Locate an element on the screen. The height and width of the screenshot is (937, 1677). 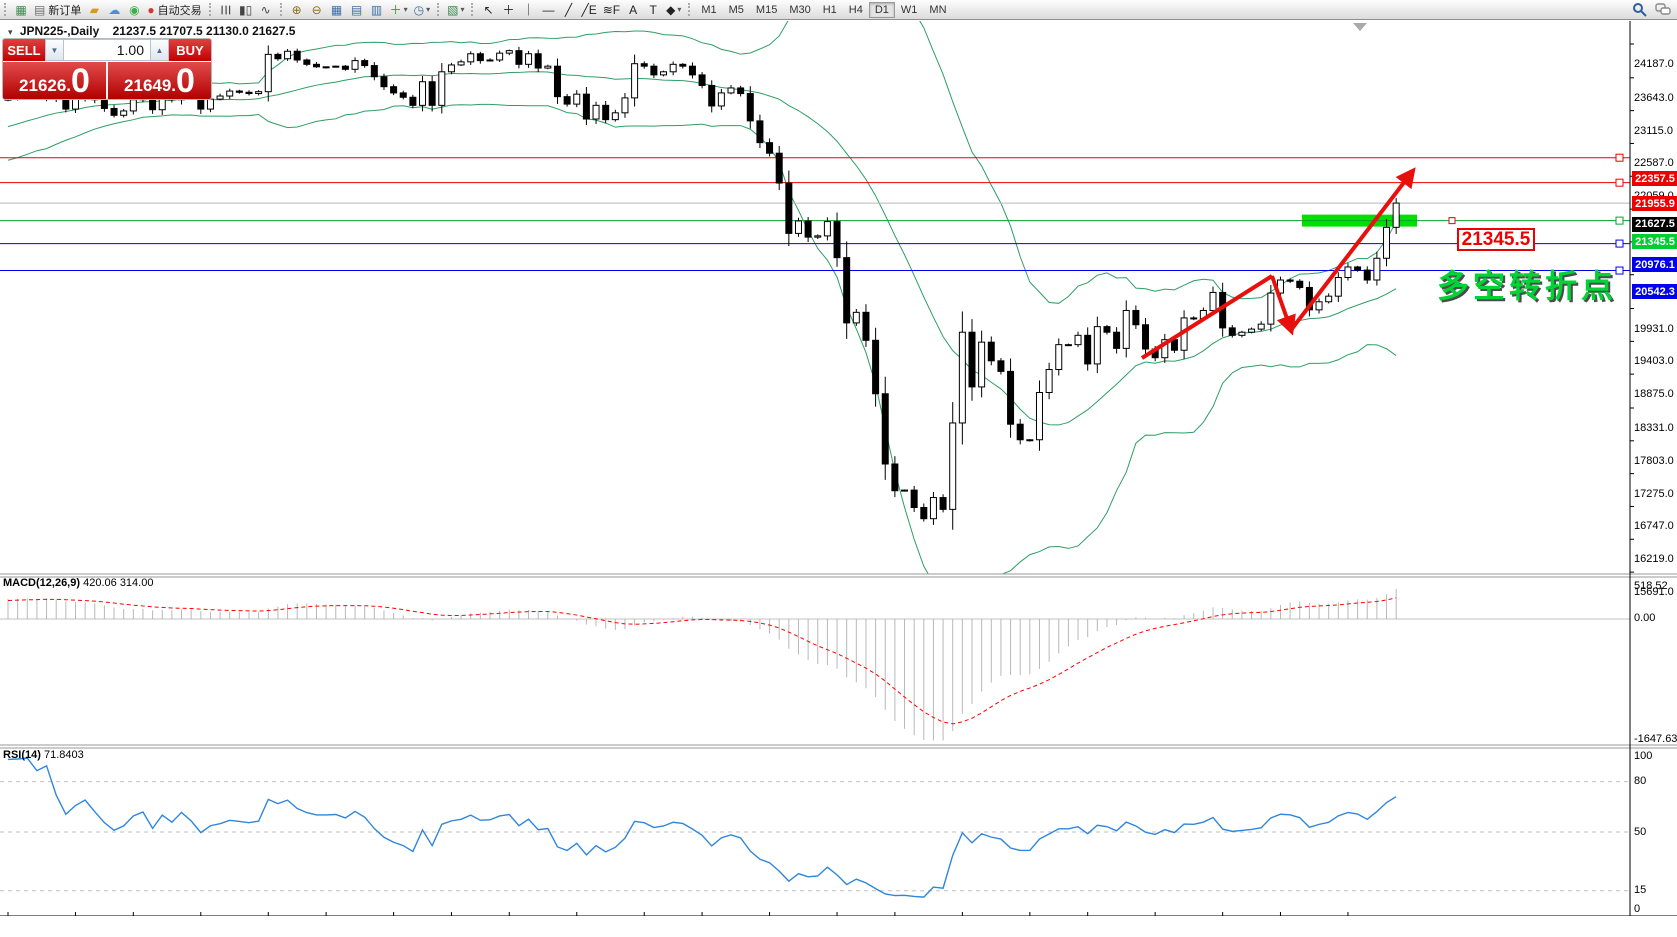
price-tick-label: 16219.0 is located at coordinates (1654, 559).